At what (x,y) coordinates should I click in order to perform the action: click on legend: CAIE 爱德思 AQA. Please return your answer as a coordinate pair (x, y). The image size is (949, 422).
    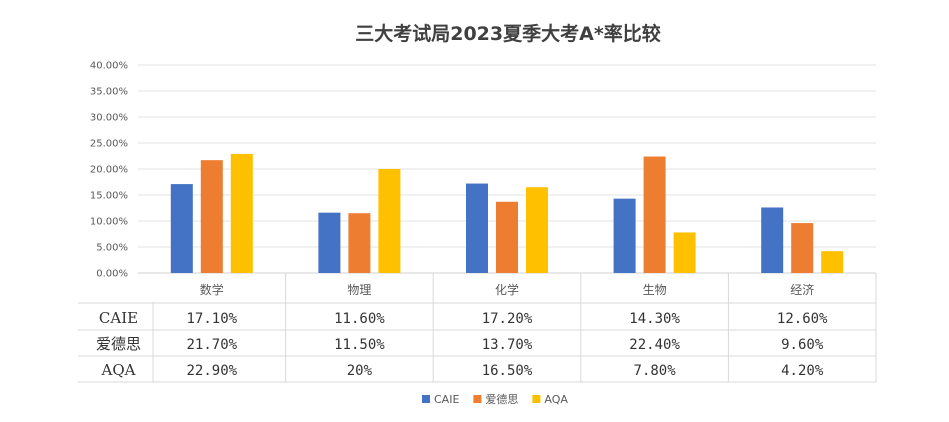
    Looking at the image, I should click on (495, 399).